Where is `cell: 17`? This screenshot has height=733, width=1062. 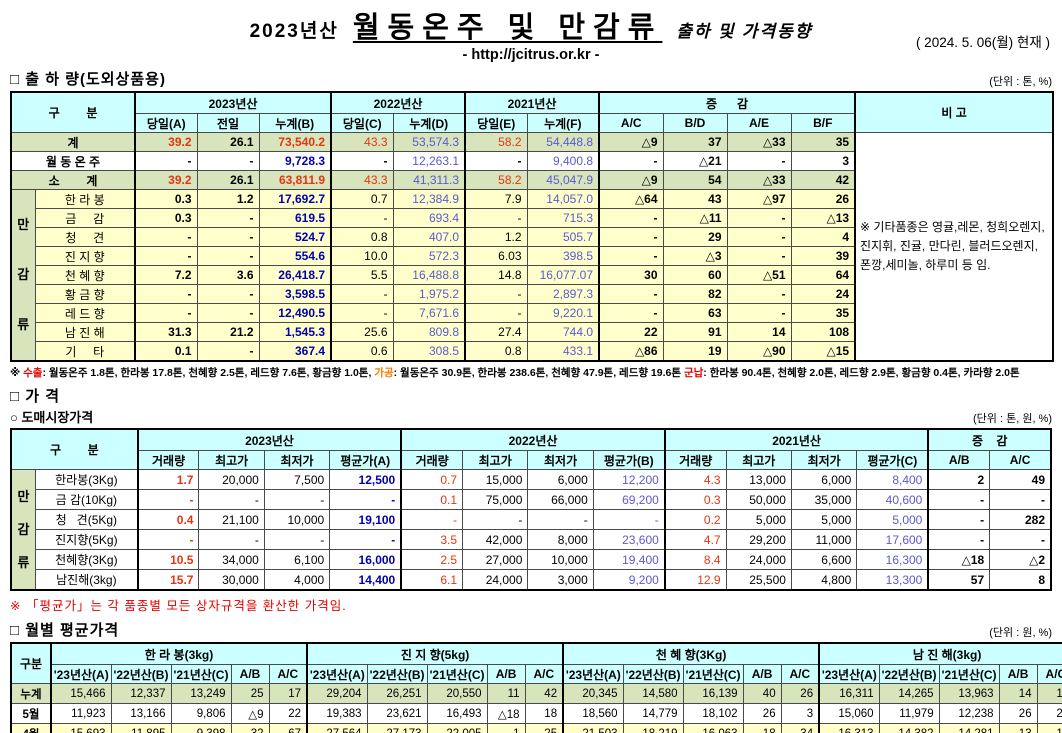
cell: 17 is located at coordinates (288, 693).